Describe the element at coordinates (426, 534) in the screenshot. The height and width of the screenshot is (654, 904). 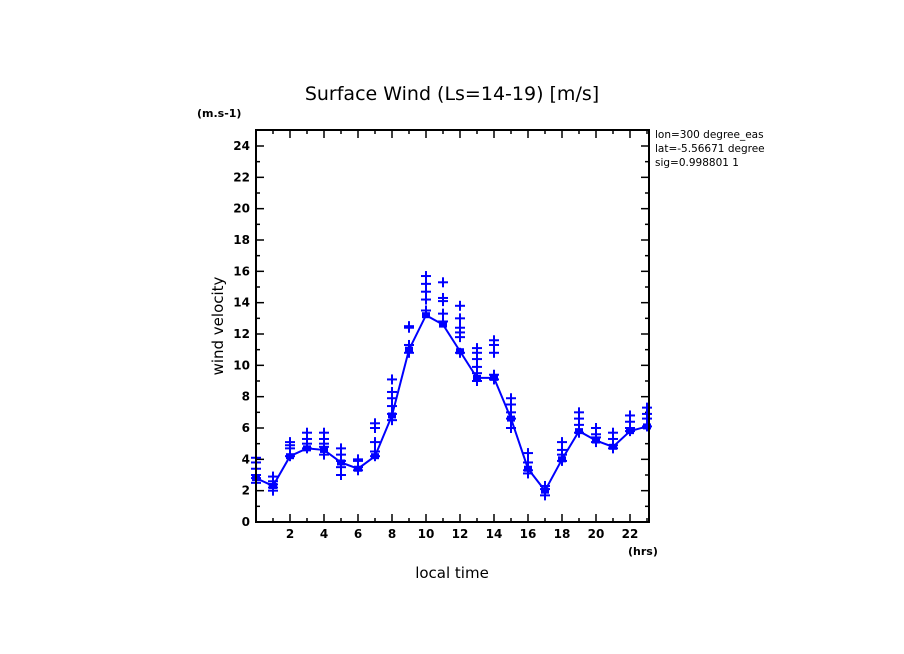
I see `x-tick-label: 10` at that location.